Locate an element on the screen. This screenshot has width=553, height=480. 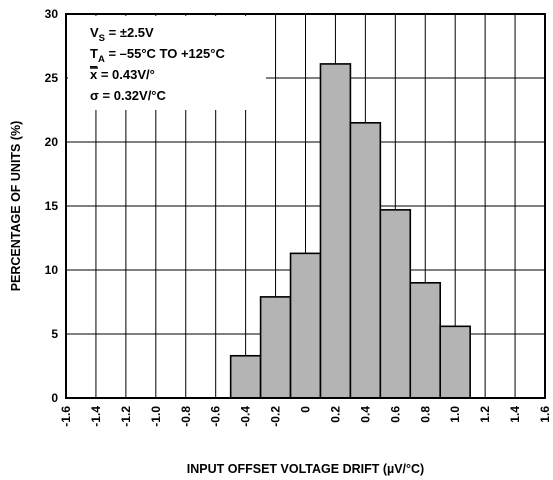
y-tick-label: 30 is located at coordinates (52, 14).